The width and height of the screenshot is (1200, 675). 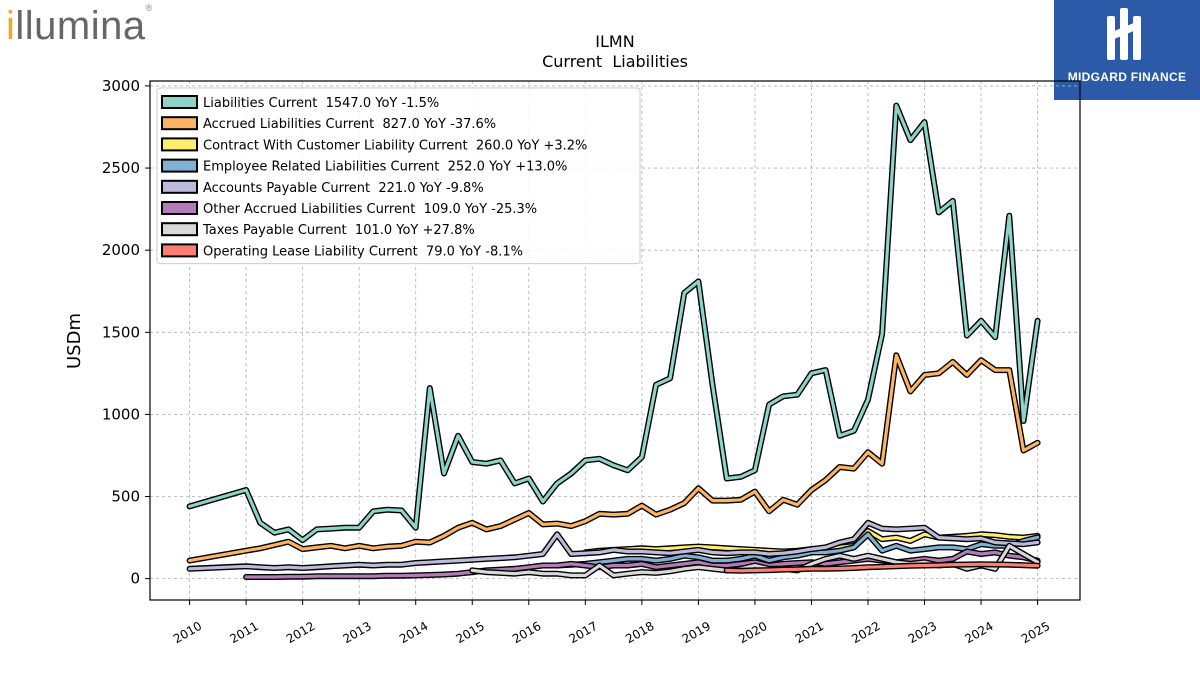 I want to click on x-tick-label: 2019, so click(x=696, y=632).